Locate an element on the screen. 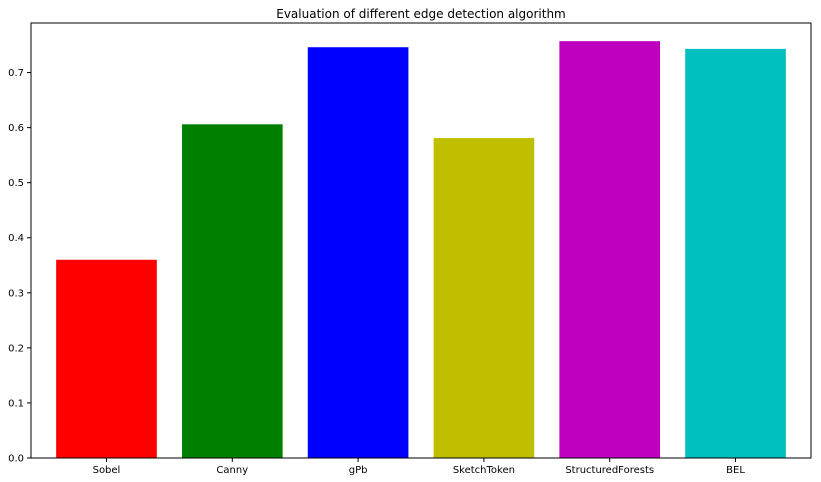 The image size is (821, 482). y-tick-label: 0.0 is located at coordinates (16, 459).